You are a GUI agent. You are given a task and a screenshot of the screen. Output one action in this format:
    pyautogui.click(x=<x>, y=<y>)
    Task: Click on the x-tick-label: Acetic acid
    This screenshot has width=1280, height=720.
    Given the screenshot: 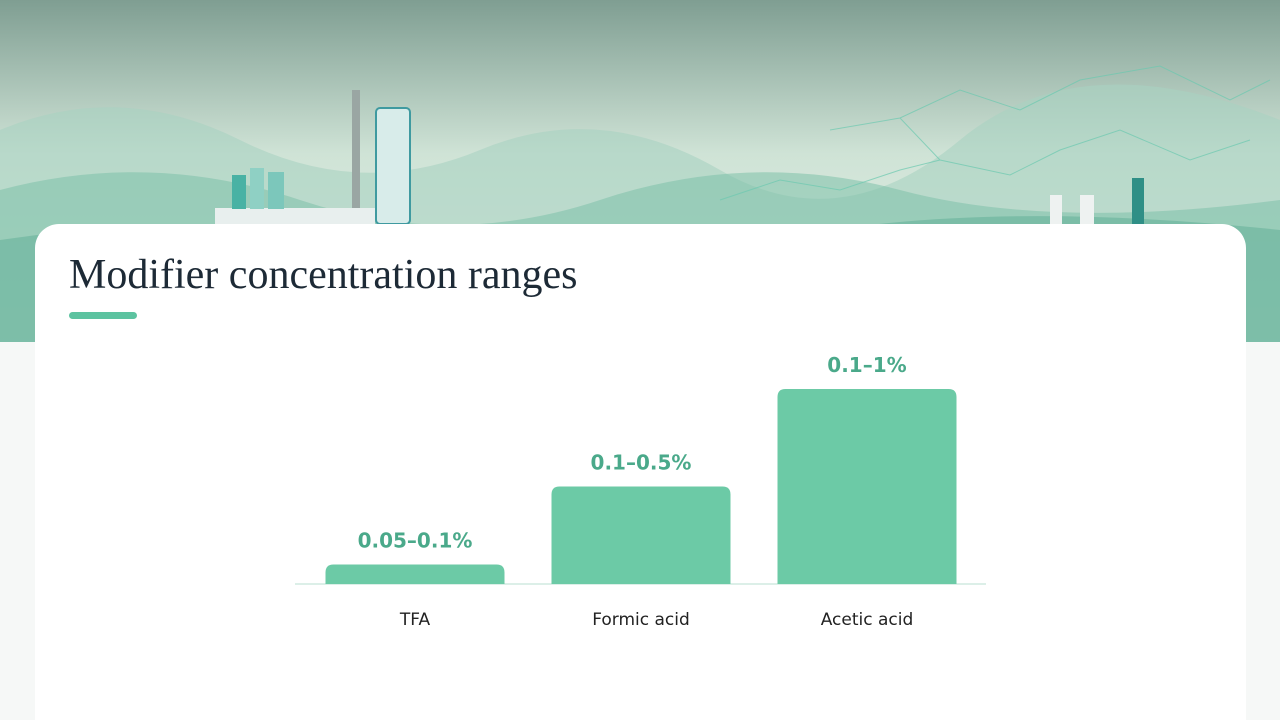 What is the action you would take?
    pyautogui.click(x=867, y=620)
    